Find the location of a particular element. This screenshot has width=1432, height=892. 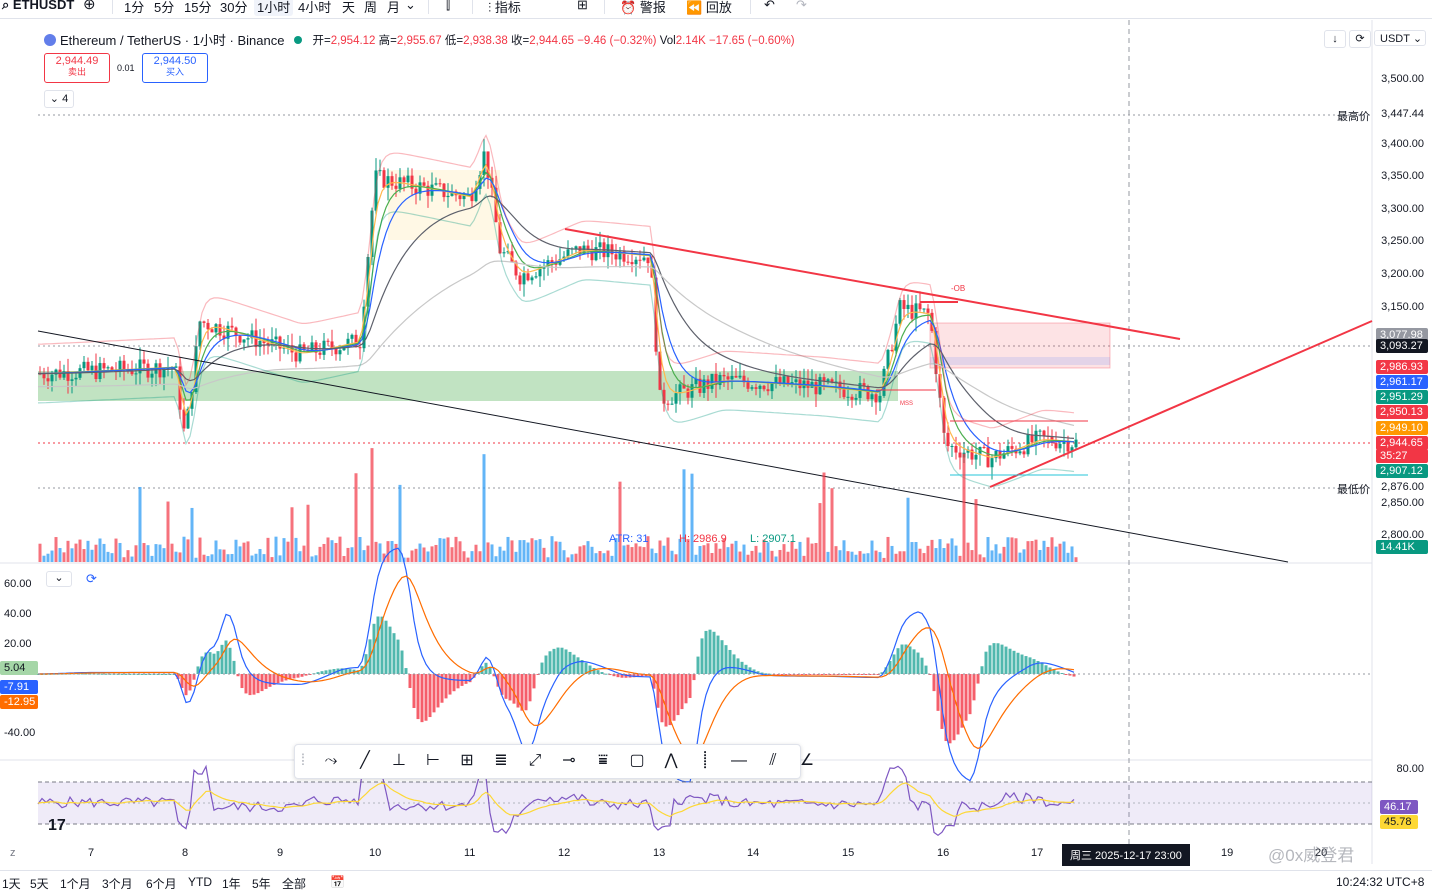

horizontal-line-icon: ⊸ is located at coordinates (569, 760).